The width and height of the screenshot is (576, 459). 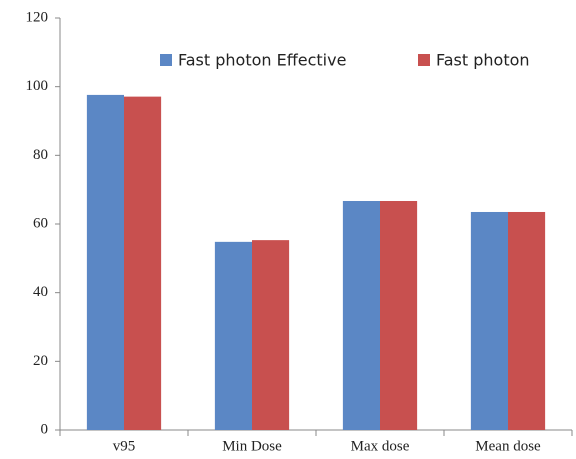 I want to click on y-tick-label: 120, so click(x=37, y=17).